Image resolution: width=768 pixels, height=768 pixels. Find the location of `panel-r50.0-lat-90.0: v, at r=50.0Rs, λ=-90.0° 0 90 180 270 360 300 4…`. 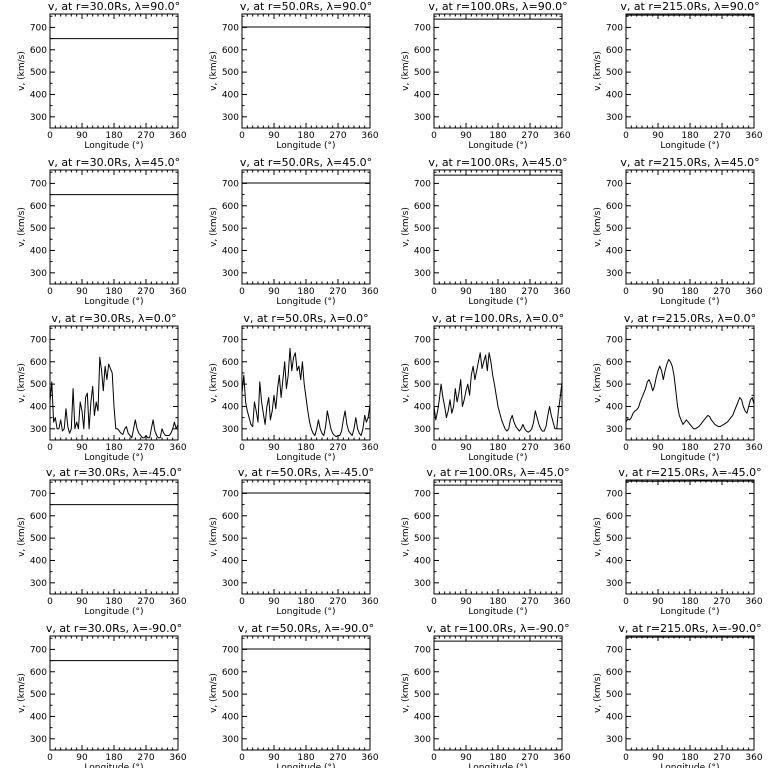

panel-r50.0-lat-90.0: v, at r=50.0Rs, λ=-90.0° 0 90 180 270 360 300 4… is located at coordinates (294, 695).